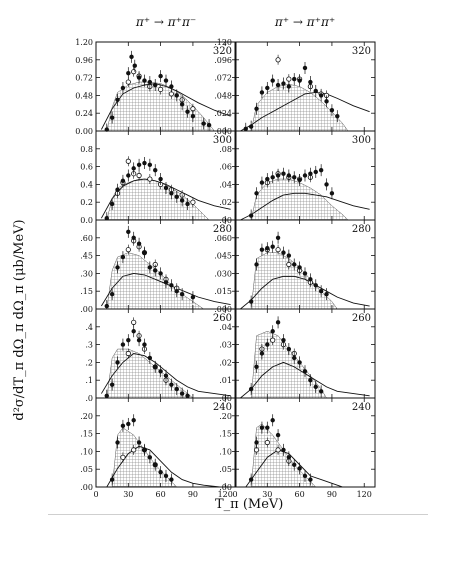 This screenshot has height=582, width=450. What do you see at coordinates (86, 256) in the screenshot?
I see `y-tick-label: .45` at bounding box center [86, 256].